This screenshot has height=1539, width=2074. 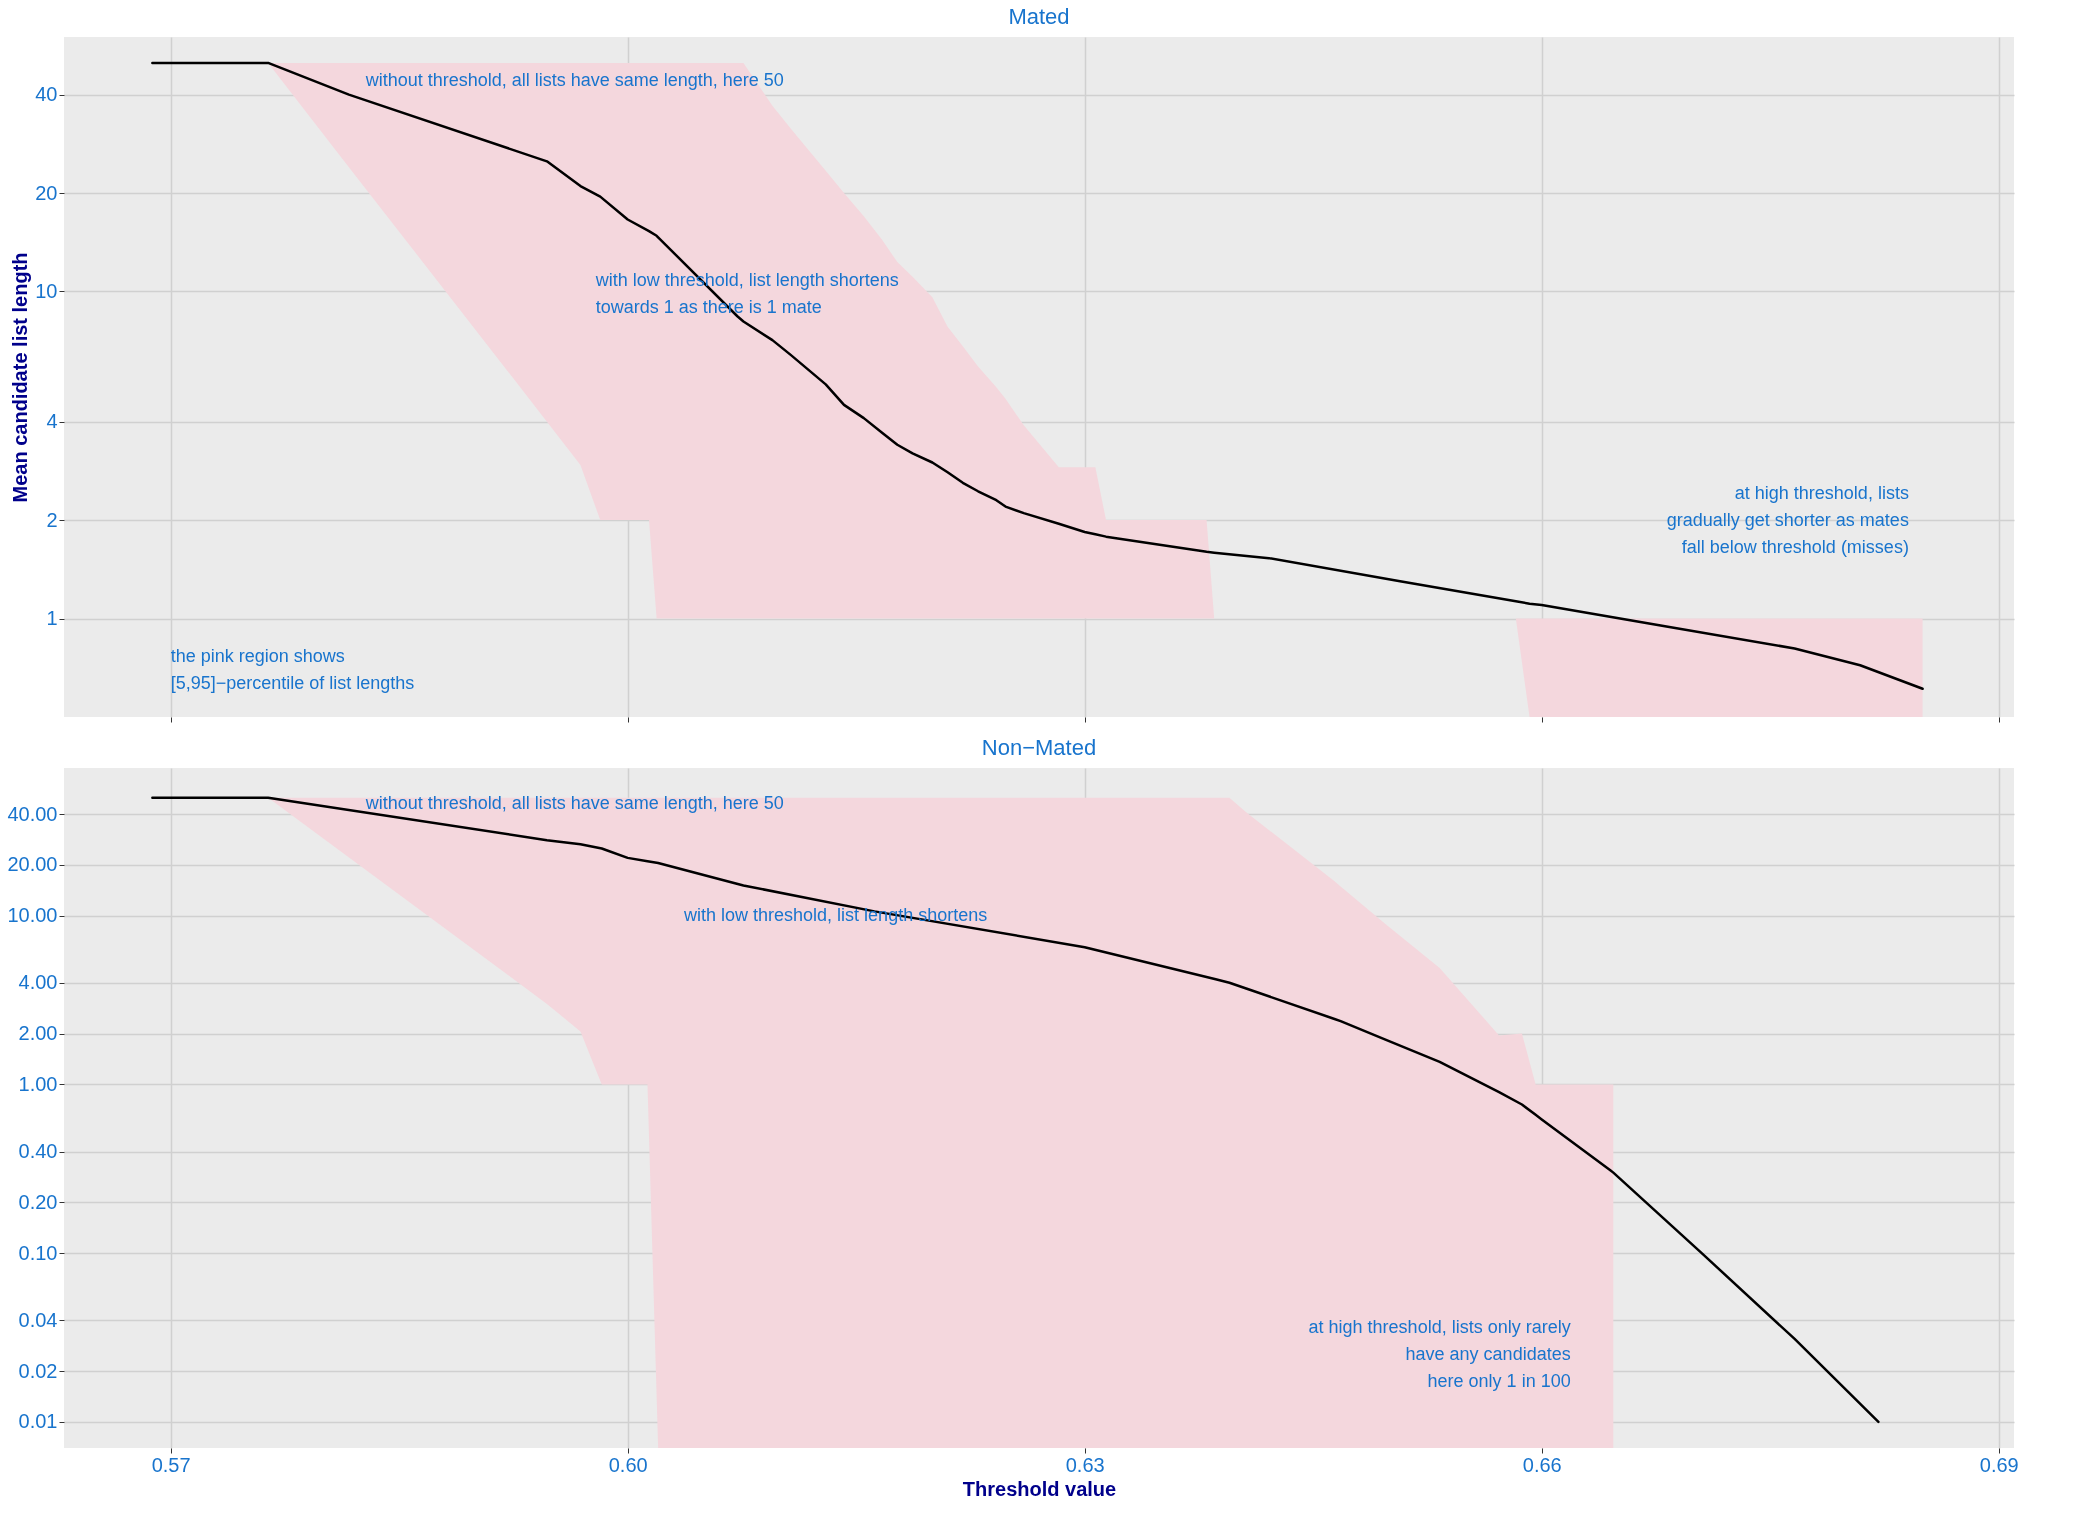 I want to click on annotation: the pink region shows [5,95]−percentile of list lengths, so click(x=292, y=669).